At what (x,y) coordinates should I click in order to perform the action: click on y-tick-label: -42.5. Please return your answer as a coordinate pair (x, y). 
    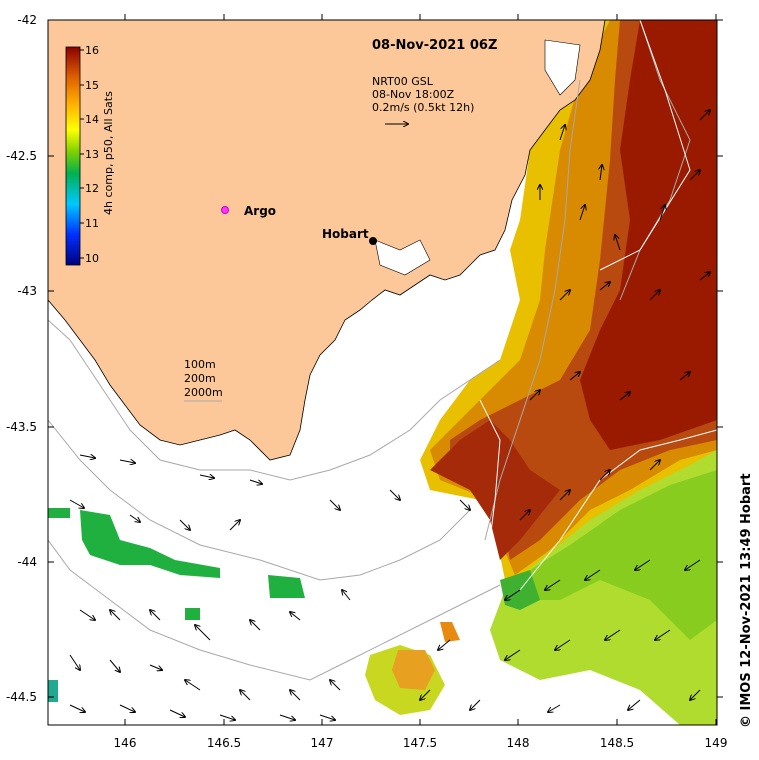
    Looking at the image, I should click on (21, 156).